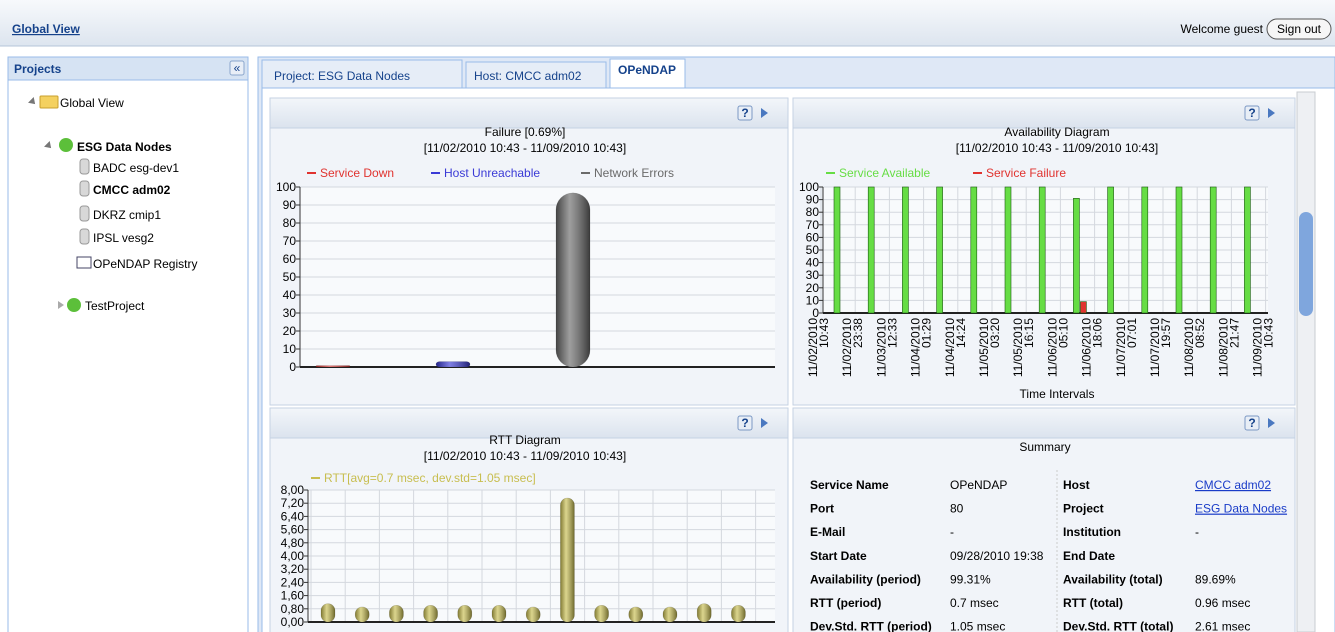 This screenshot has width=1335, height=632. Describe the element at coordinates (357, 173) in the screenshot. I see `legend-label: Service Down` at that location.